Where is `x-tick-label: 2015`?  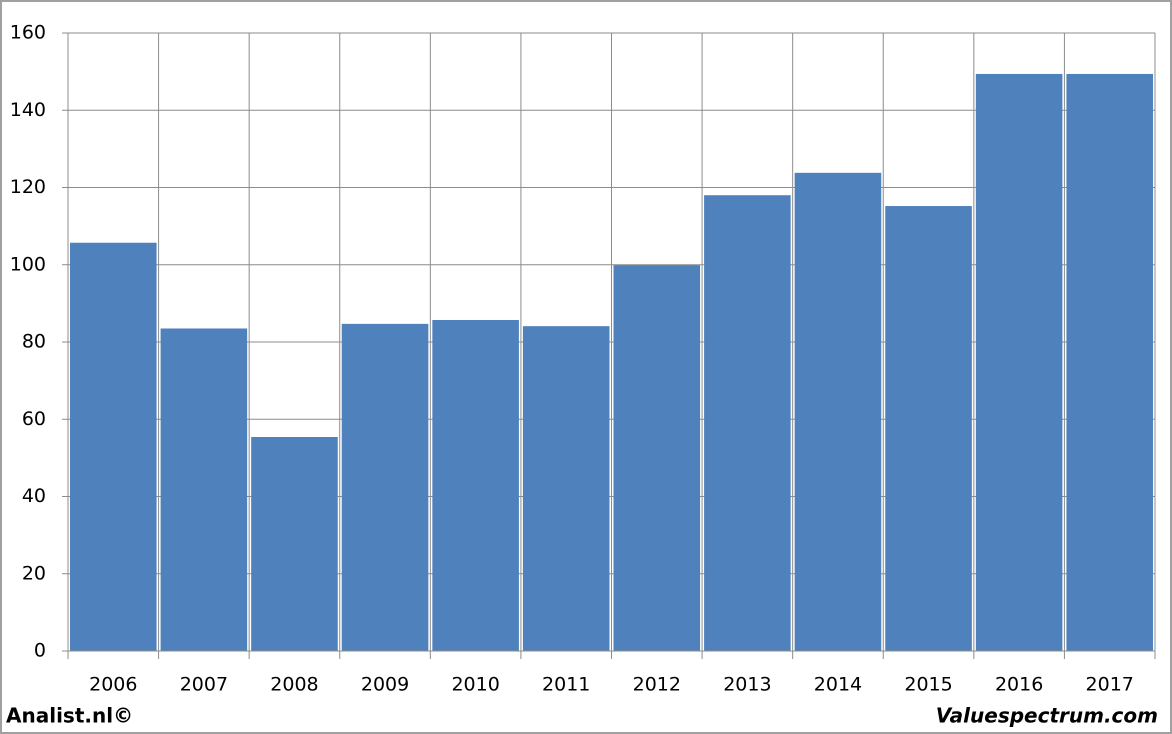 x-tick-label: 2015 is located at coordinates (928, 685).